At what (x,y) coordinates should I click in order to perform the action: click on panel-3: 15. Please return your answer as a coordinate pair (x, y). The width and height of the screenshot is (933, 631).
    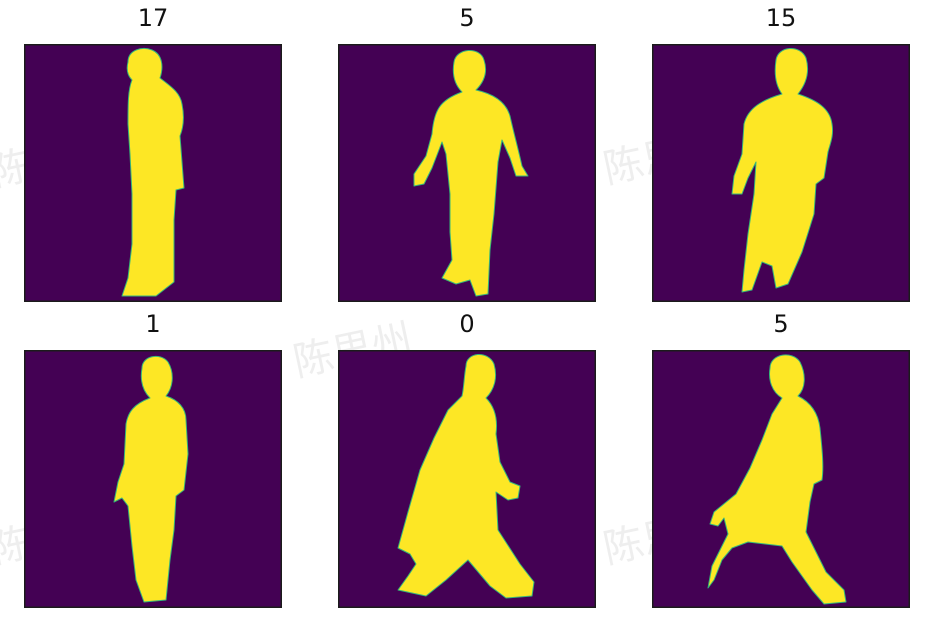
    Looking at the image, I should click on (781, 153).